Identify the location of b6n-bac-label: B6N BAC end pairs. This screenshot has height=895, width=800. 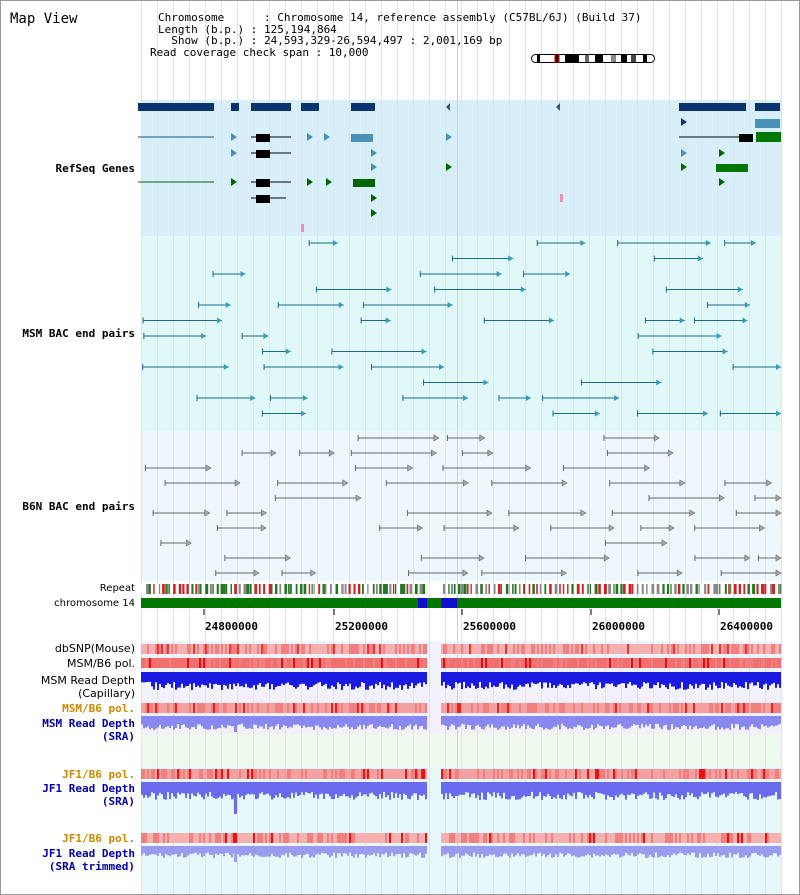
(78, 506).